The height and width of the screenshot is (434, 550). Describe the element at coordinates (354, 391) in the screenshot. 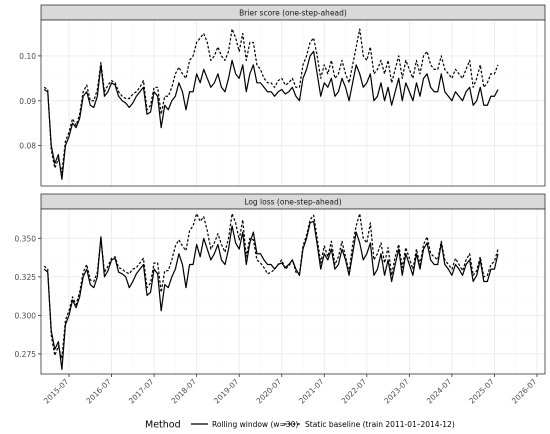

I see `x-tick-label: 2022-07` at that location.